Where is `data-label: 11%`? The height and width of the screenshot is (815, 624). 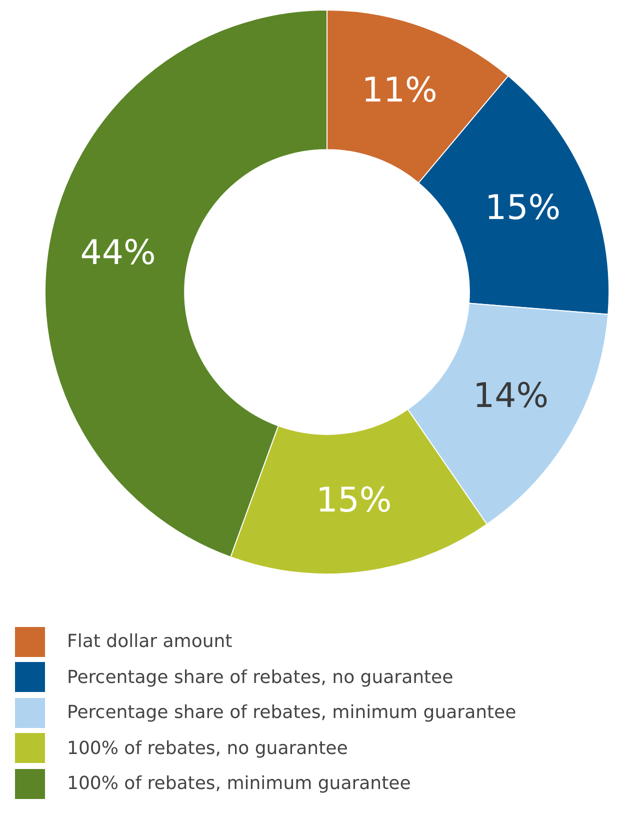 data-label: 11% is located at coordinates (400, 90).